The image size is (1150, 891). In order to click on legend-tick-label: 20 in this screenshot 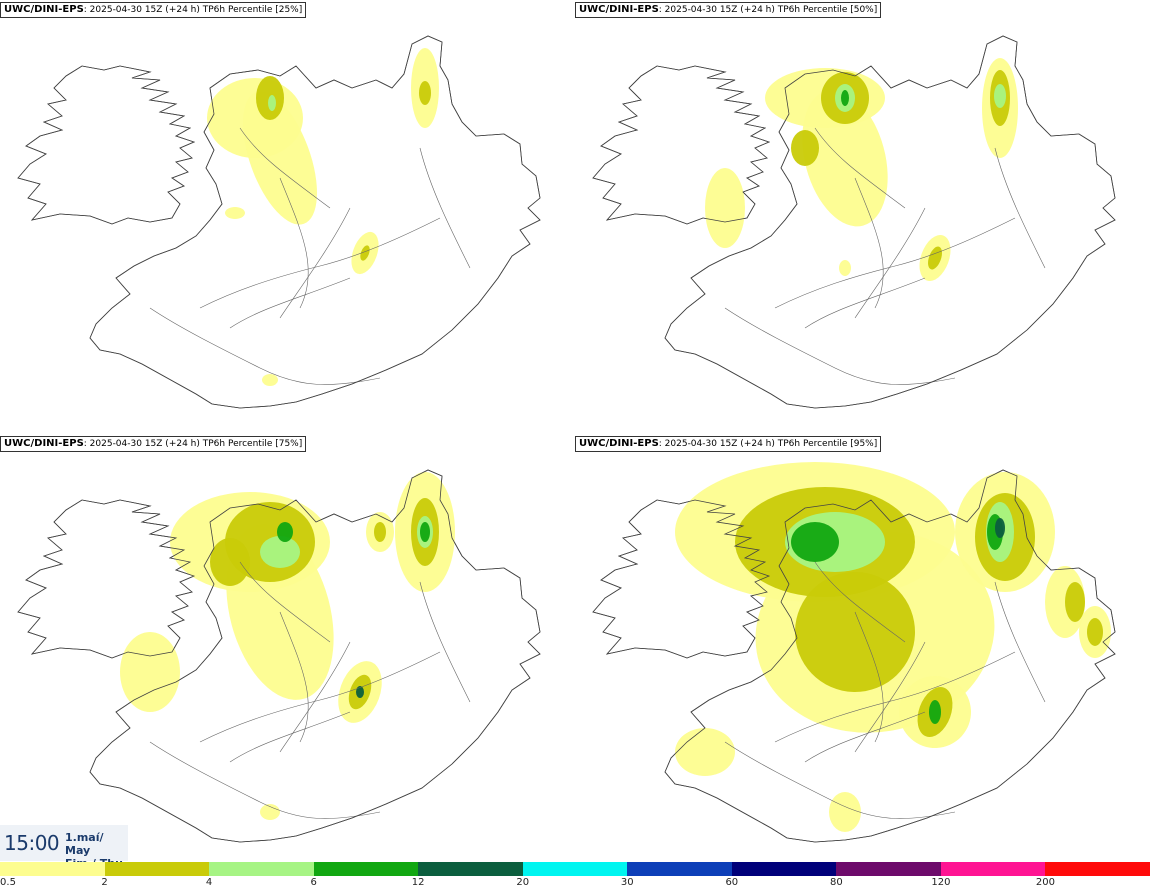, I will do `click(523, 882)`.